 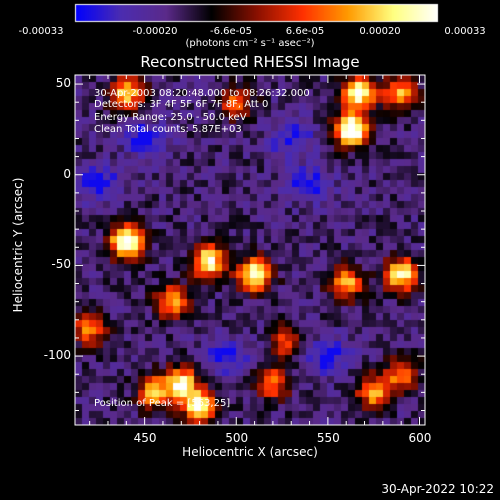 I want to click on chart-title: Reconstructed RHESSI Image, so click(x=250, y=62).